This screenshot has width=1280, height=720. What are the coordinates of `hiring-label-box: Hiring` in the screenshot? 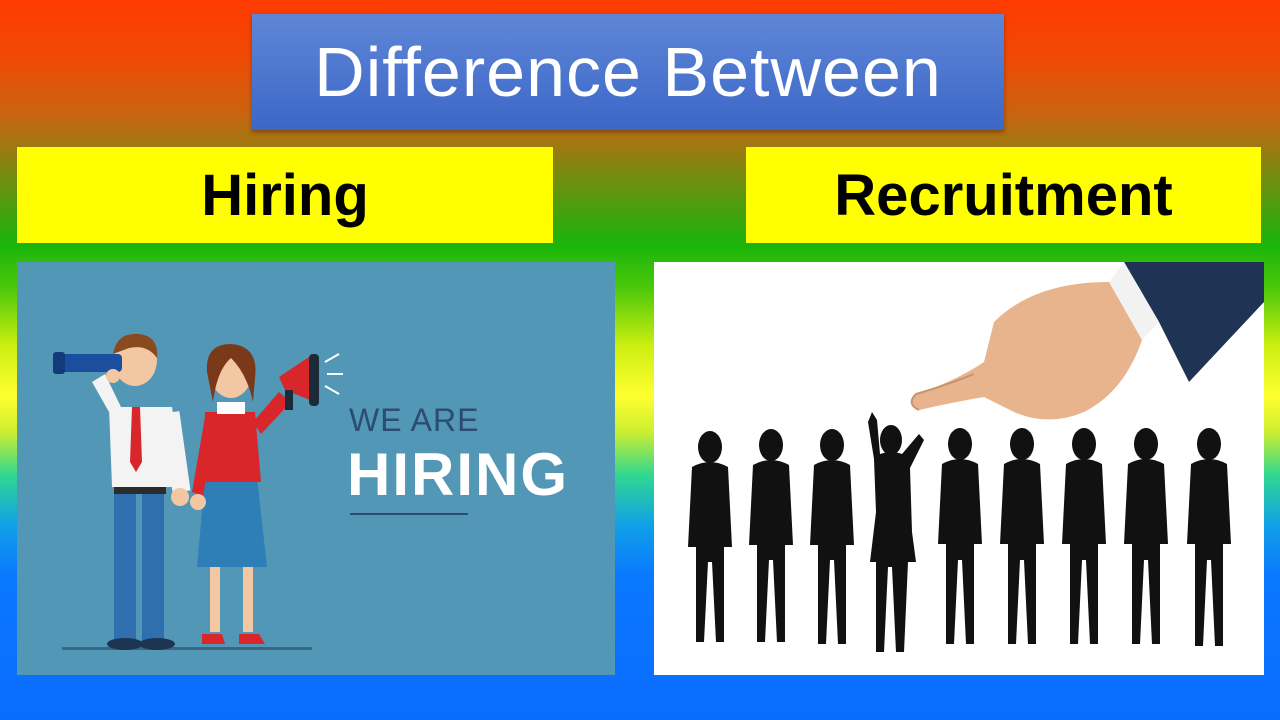 It's located at (285, 195).